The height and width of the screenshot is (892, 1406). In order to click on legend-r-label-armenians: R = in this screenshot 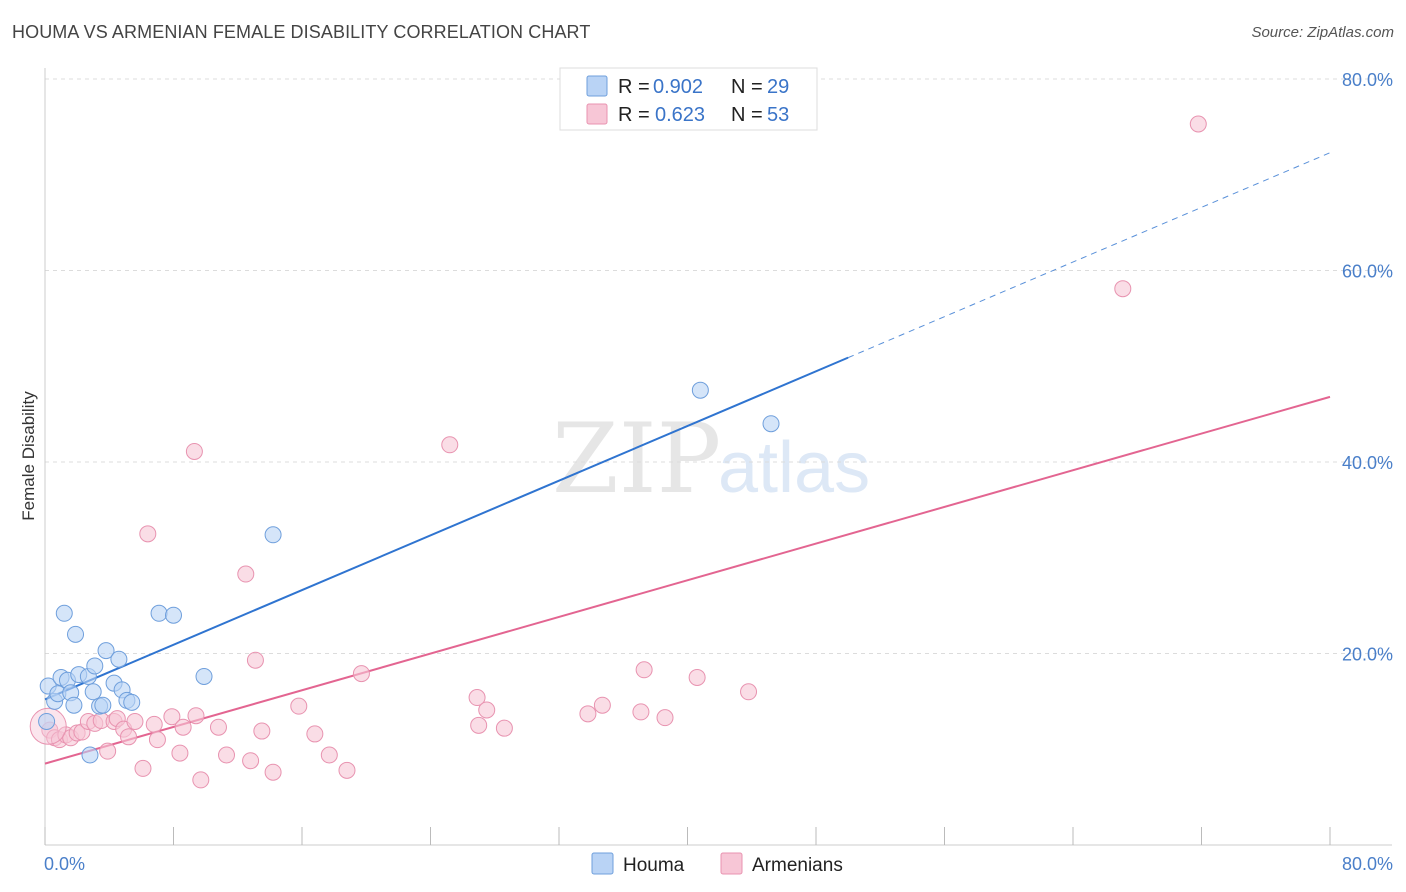, I will do `click(634, 115)`.